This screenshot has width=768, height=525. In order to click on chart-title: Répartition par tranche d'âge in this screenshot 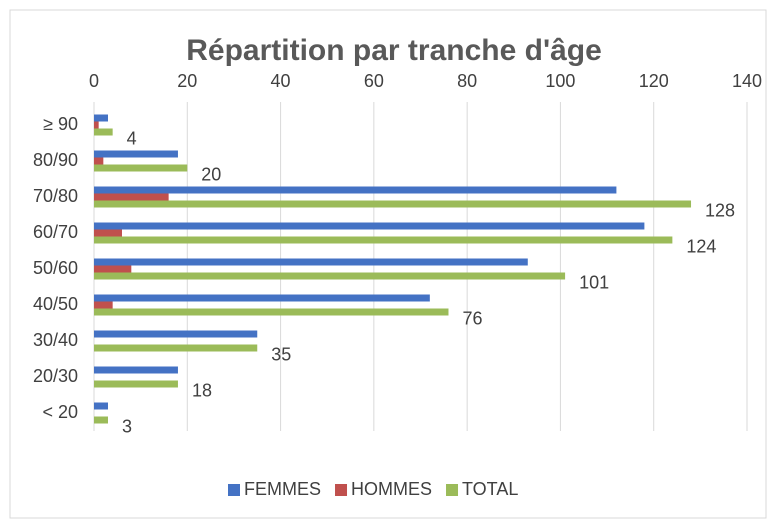, I will do `click(394, 50)`.